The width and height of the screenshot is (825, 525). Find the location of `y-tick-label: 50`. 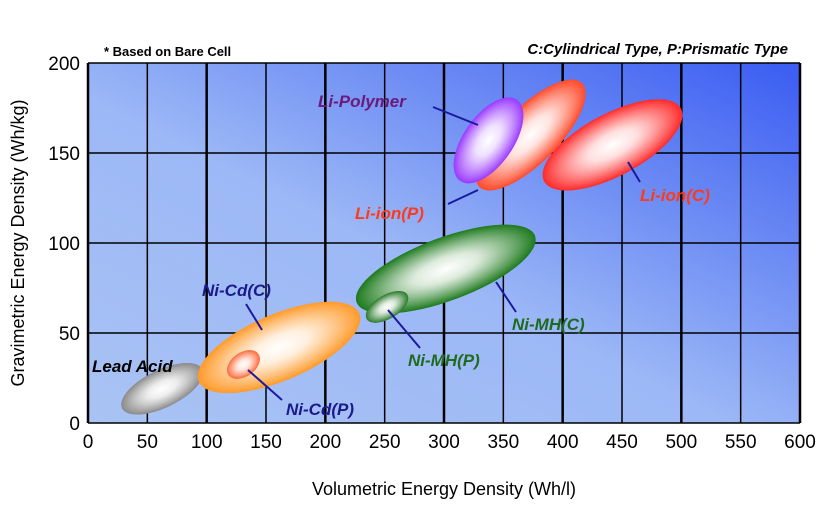

y-tick-label: 50 is located at coordinates (69, 334).